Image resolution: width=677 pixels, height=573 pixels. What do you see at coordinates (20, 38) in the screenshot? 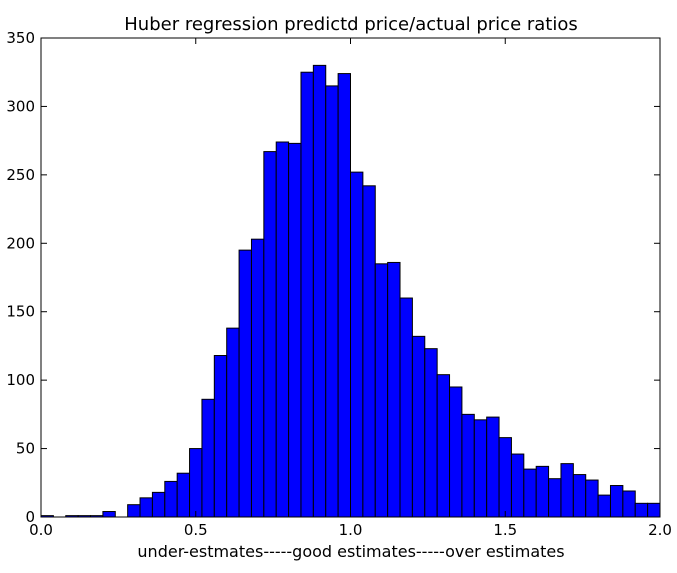
I see `y-tick-label: 350` at bounding box center [20, 38].